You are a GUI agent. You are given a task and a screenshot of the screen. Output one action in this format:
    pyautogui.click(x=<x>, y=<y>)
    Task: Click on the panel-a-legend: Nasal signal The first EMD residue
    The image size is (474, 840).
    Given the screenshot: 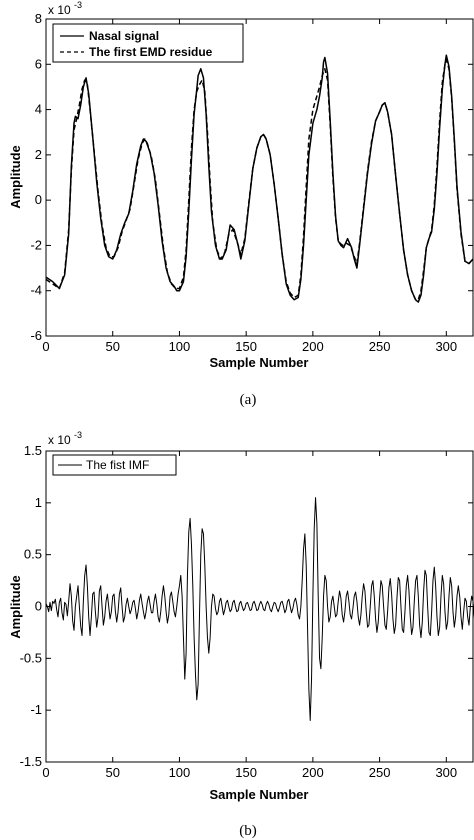 What is the action you would take?
    pyautogui.click(x=148, y=43)
    